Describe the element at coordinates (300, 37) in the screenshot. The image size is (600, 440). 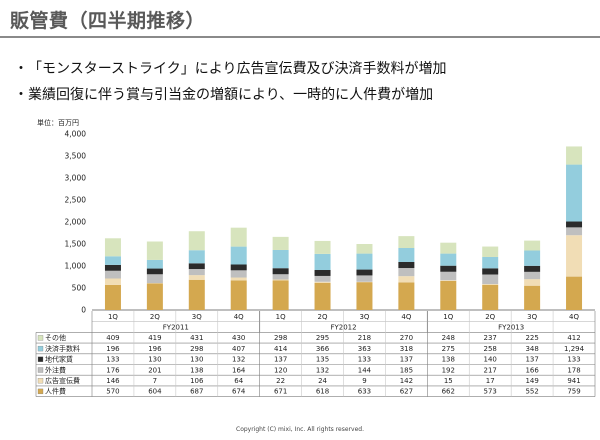
I see `title-divider` at that location.